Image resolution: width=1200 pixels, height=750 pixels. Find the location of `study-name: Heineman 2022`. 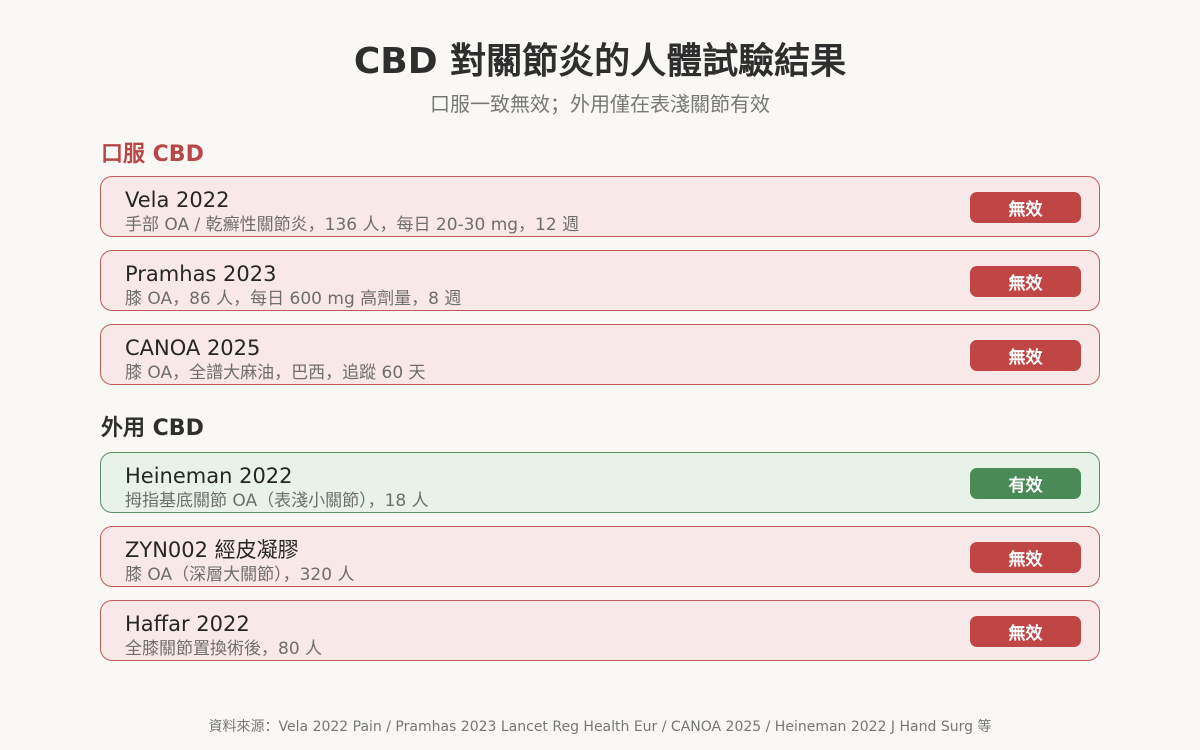

study-name: Heineman 2022 is located at coordinates (209, 476).